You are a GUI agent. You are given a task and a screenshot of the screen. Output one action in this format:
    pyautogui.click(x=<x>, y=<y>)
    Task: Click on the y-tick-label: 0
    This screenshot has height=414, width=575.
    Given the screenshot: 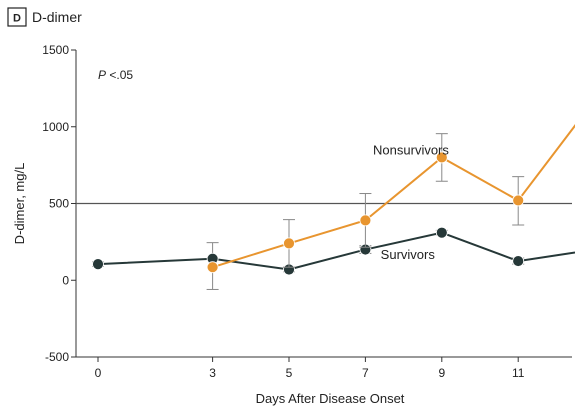 What is the action you would take?
    pyautogui.click(x=65, y=280)
    